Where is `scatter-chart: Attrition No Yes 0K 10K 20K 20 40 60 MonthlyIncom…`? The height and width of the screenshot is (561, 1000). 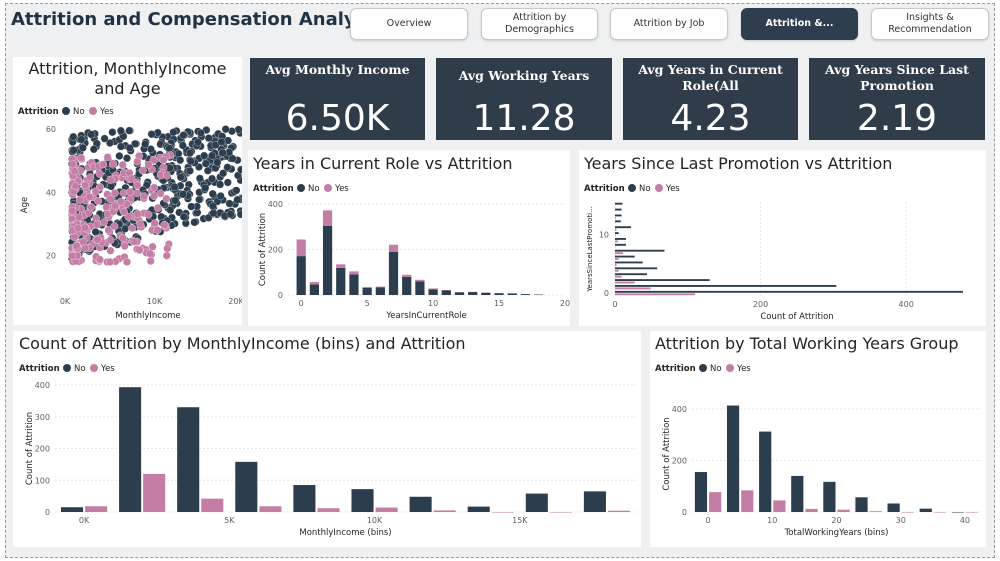 scatter-chart: Attrition No Yes 0K 10K 20K 20 40 60 MonthlyIncom… is located at coordinates (127, 191).